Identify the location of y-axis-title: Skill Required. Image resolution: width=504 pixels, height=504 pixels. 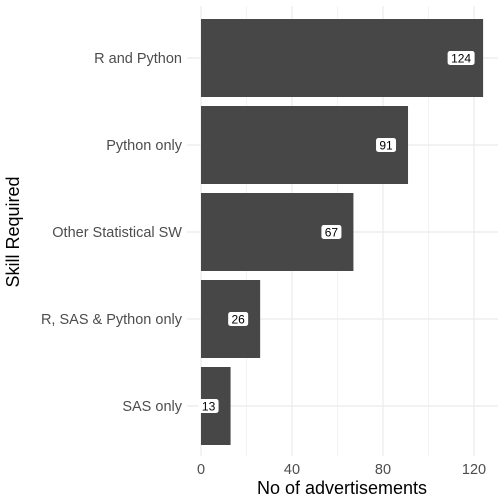
(13, 231).